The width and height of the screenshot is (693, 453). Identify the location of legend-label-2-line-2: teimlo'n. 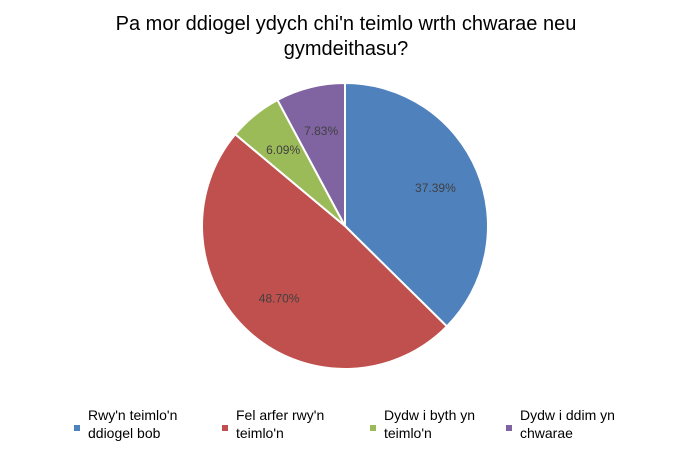
(408, 433).